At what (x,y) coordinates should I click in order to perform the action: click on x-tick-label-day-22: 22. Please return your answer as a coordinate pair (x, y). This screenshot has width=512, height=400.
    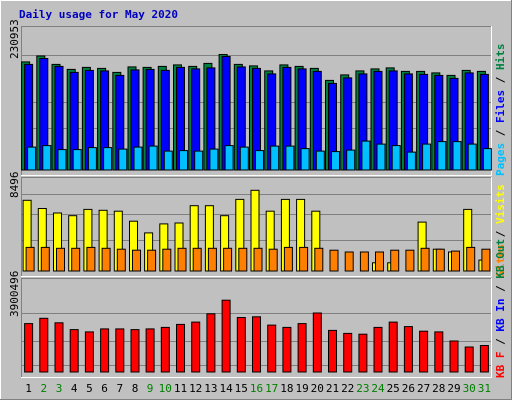
    Looking at the image, I should click on (347, 388).